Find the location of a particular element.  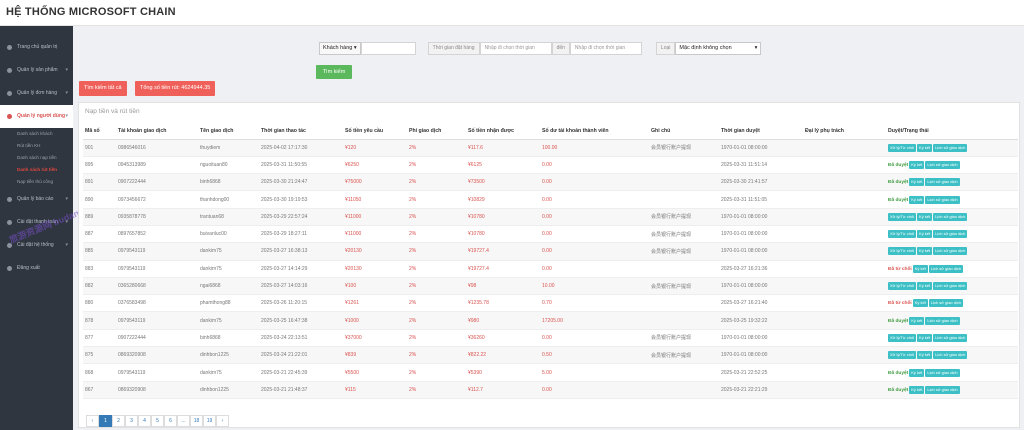

cell-id: 882 is located at coordinates (99, 286).